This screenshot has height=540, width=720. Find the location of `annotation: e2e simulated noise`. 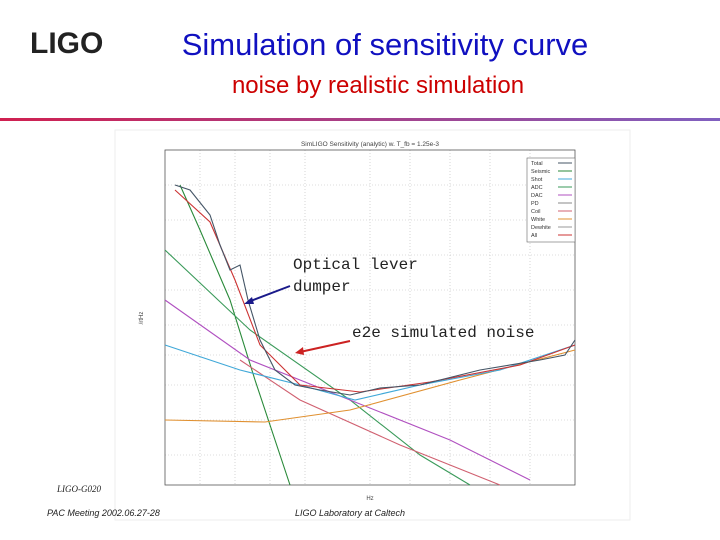

annotation: e2e simulated noise is located at coordinates (443, 333).